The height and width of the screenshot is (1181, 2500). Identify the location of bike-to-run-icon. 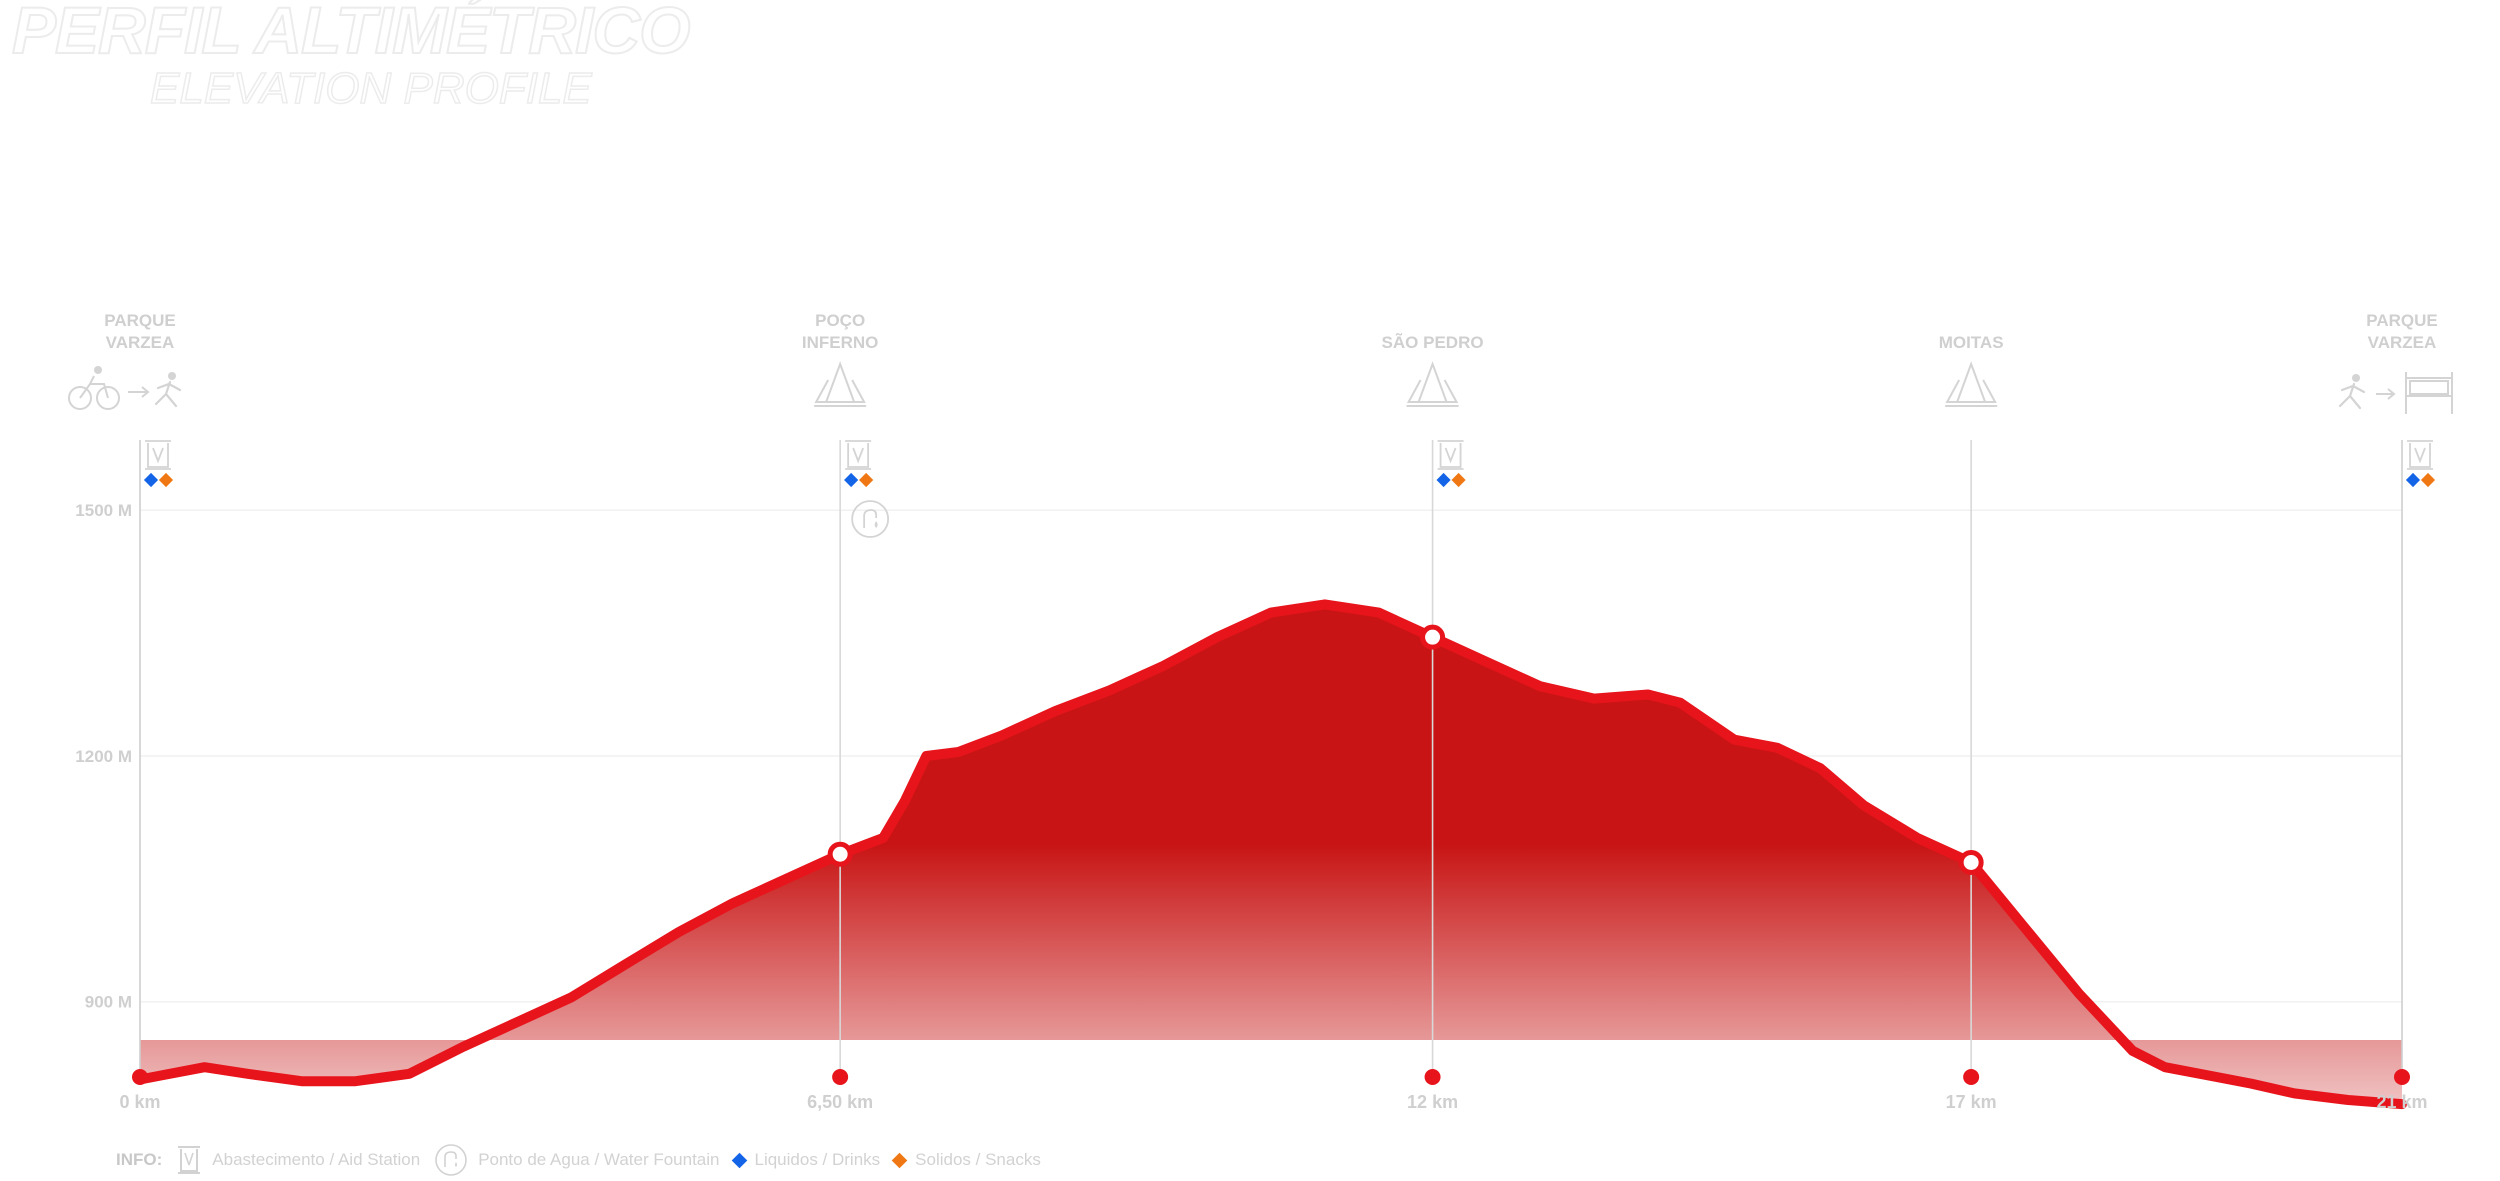
(125, 388).